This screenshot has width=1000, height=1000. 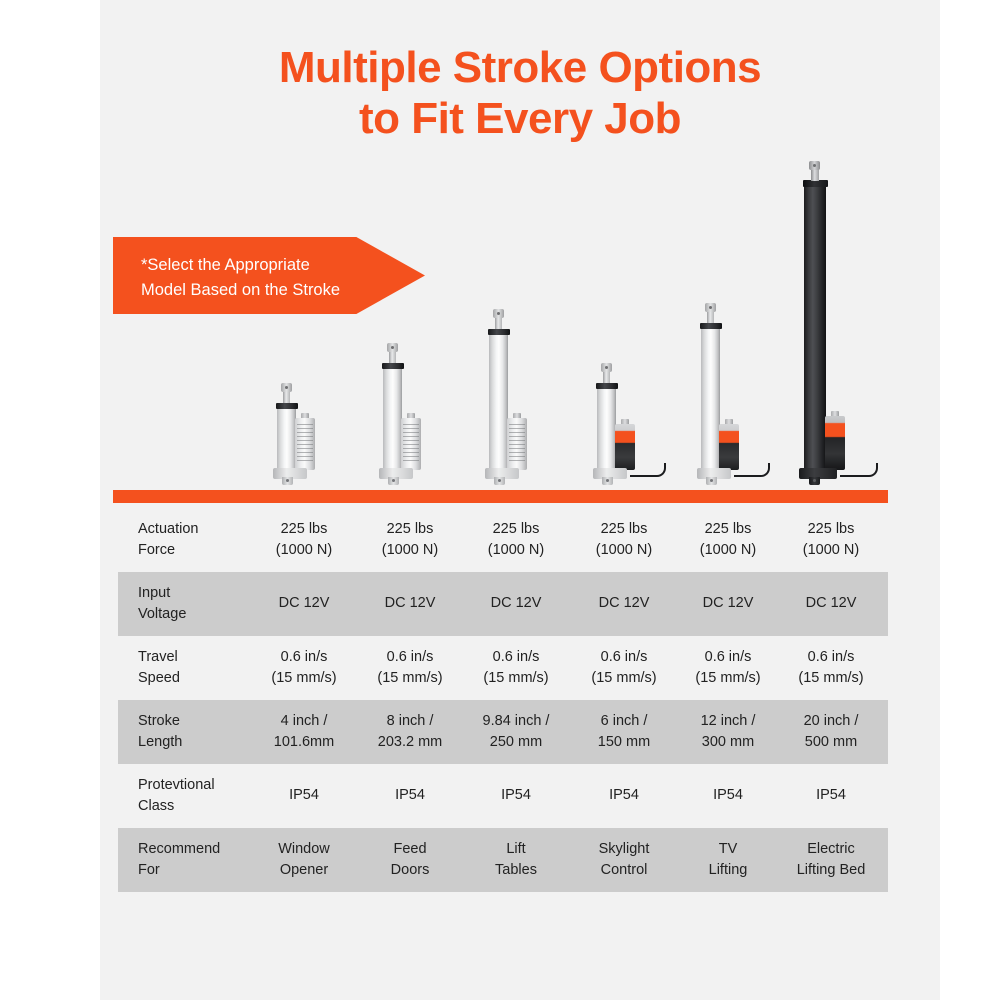 I want to click on row-header-line-2: For, so click(x=149, y=870).